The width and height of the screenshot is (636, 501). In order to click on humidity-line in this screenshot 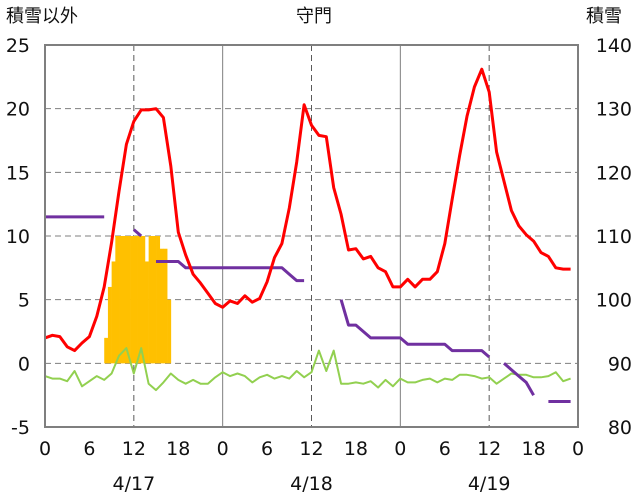, I will do `click(307, 369)`.